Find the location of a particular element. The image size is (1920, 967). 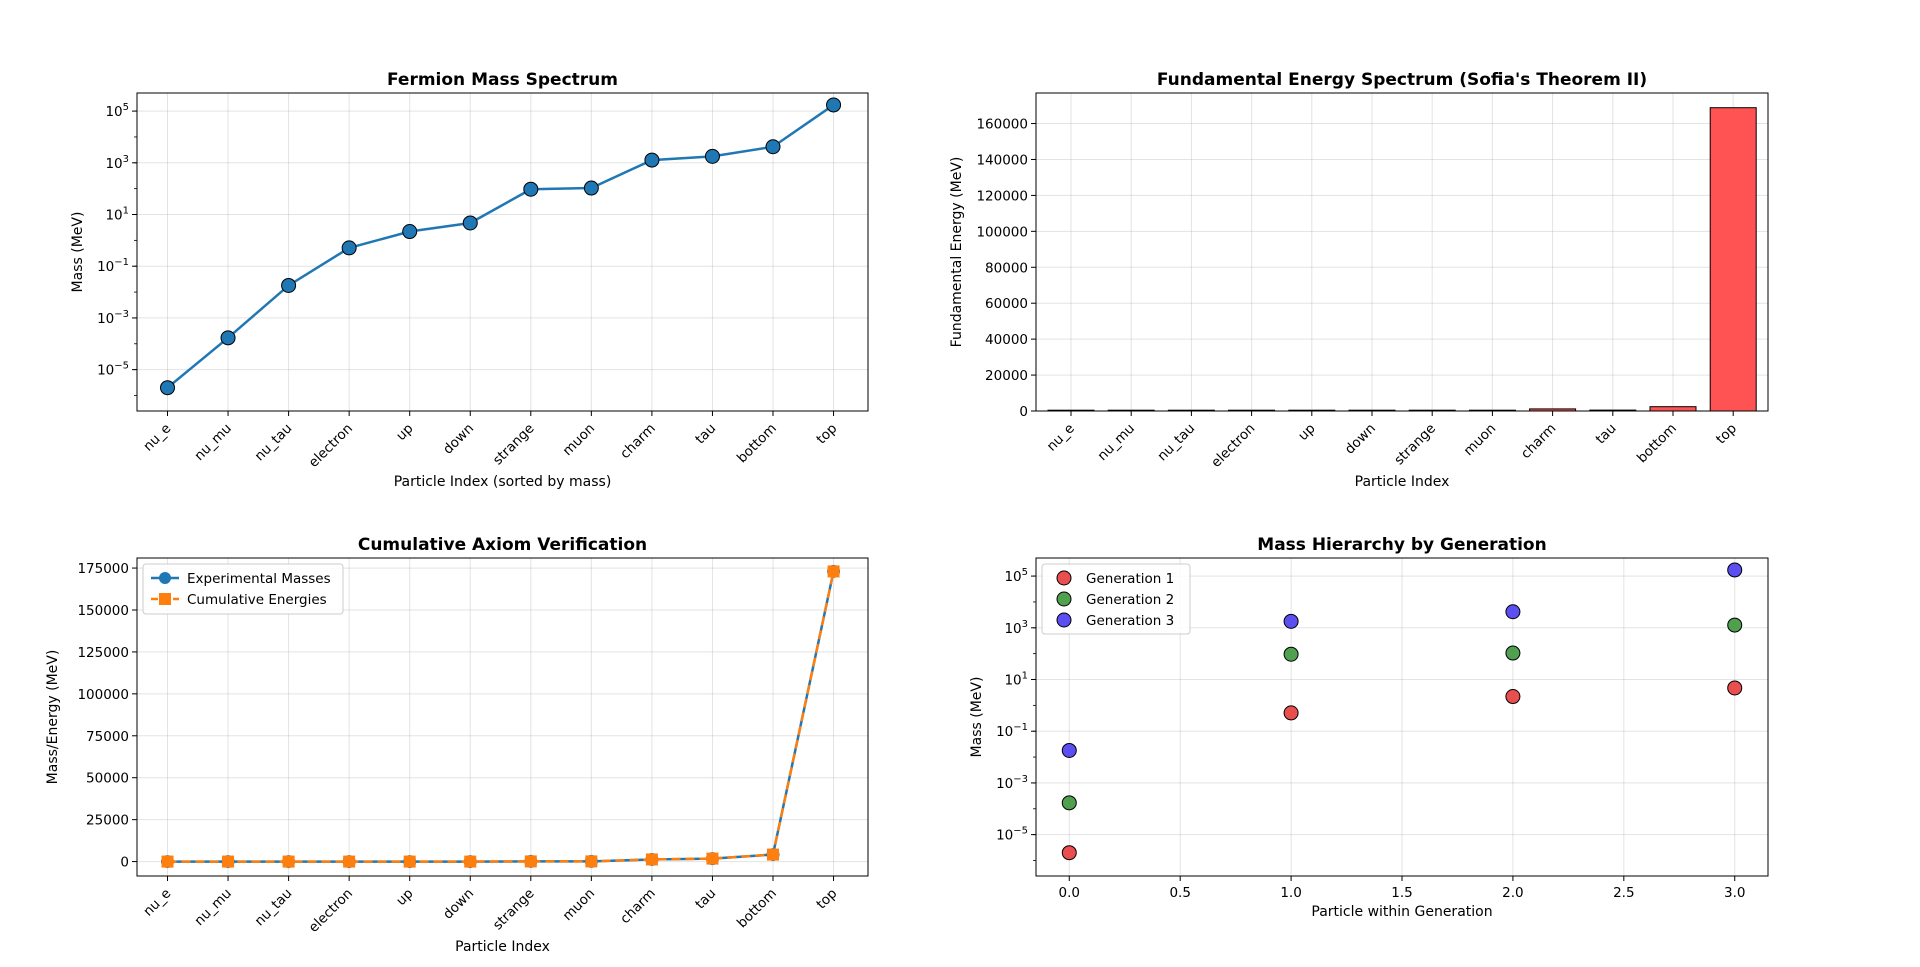

y-tick-label: 175000 is located at coordinates (103, 569).